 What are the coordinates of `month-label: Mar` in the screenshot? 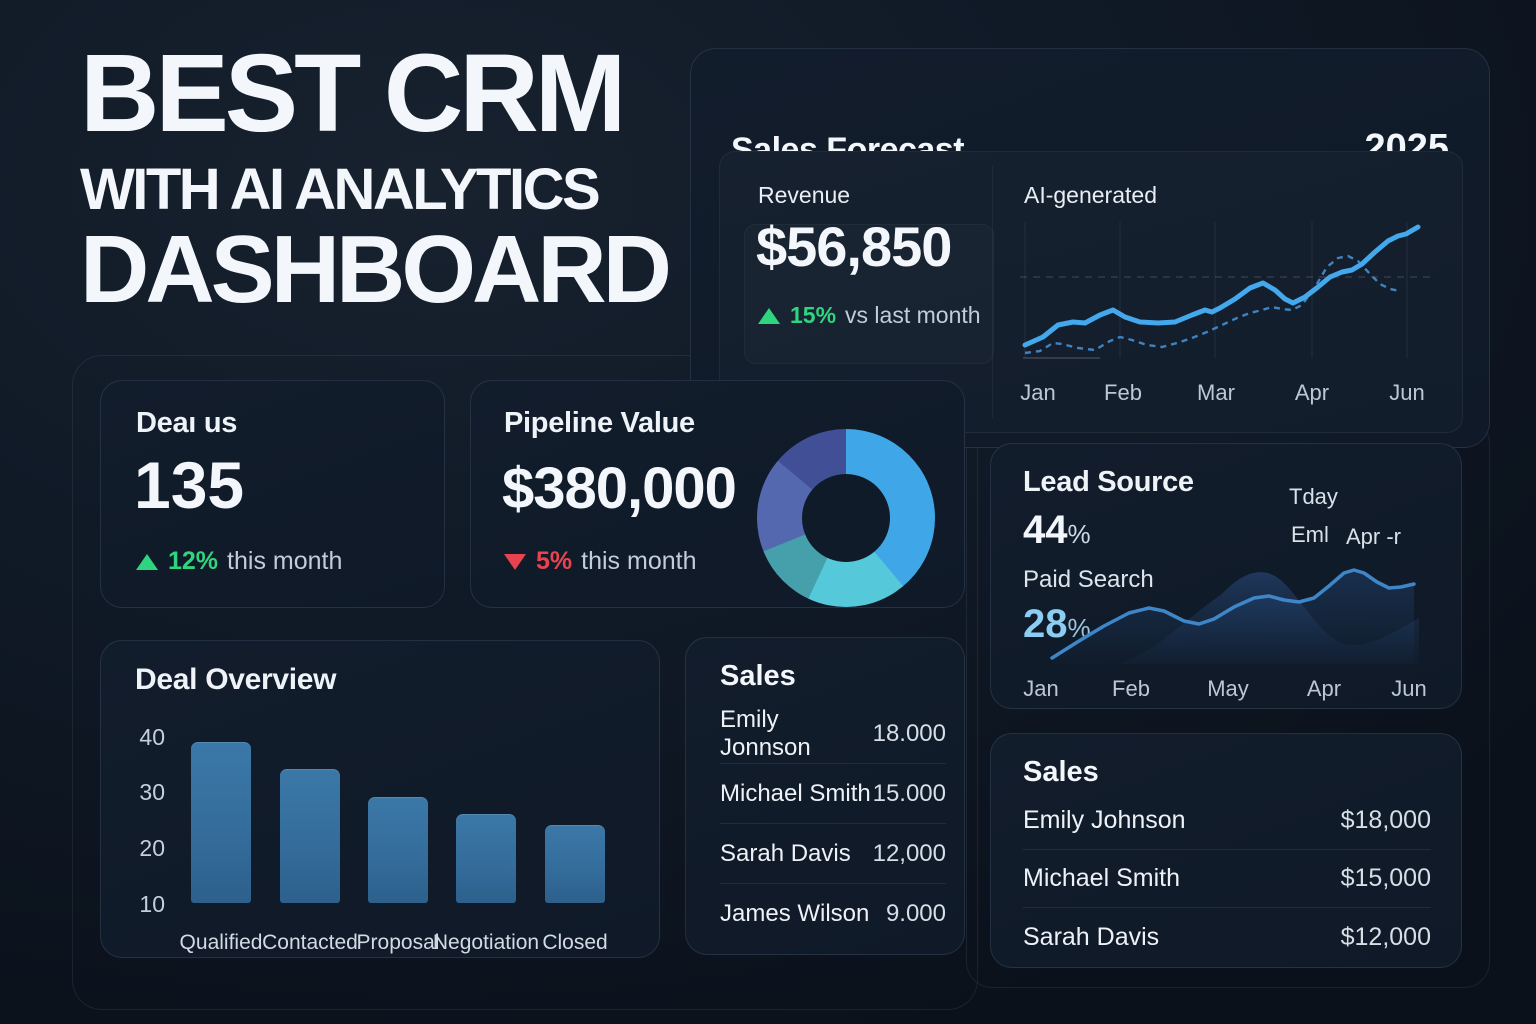 It's located at (1216, 392).